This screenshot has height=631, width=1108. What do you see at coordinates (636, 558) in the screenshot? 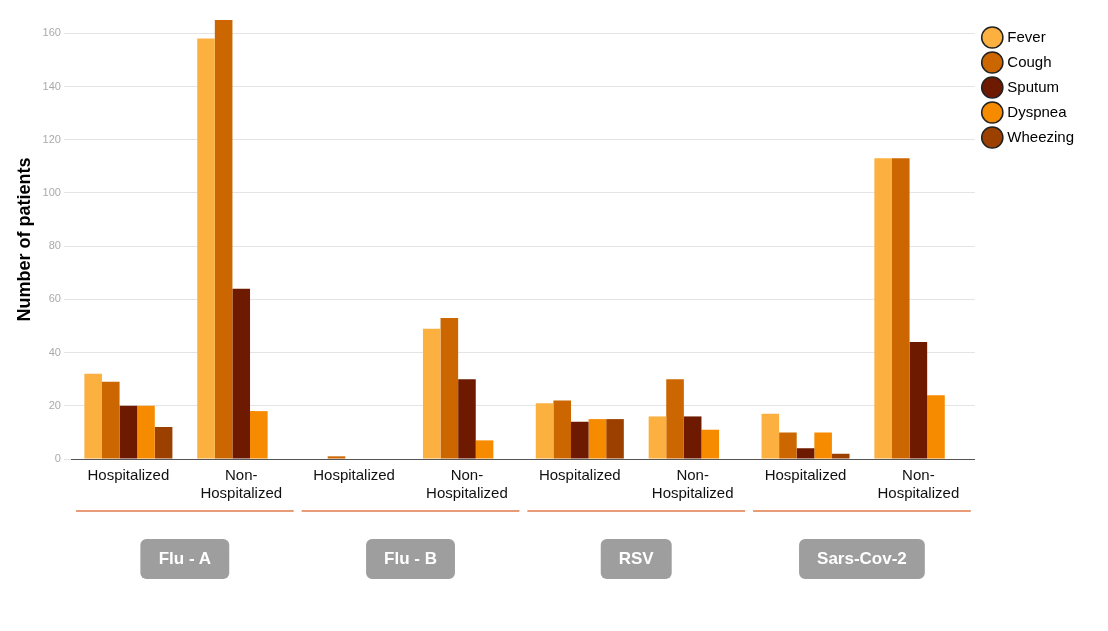
I see `text: RSV` at bounding box center [636, 558].